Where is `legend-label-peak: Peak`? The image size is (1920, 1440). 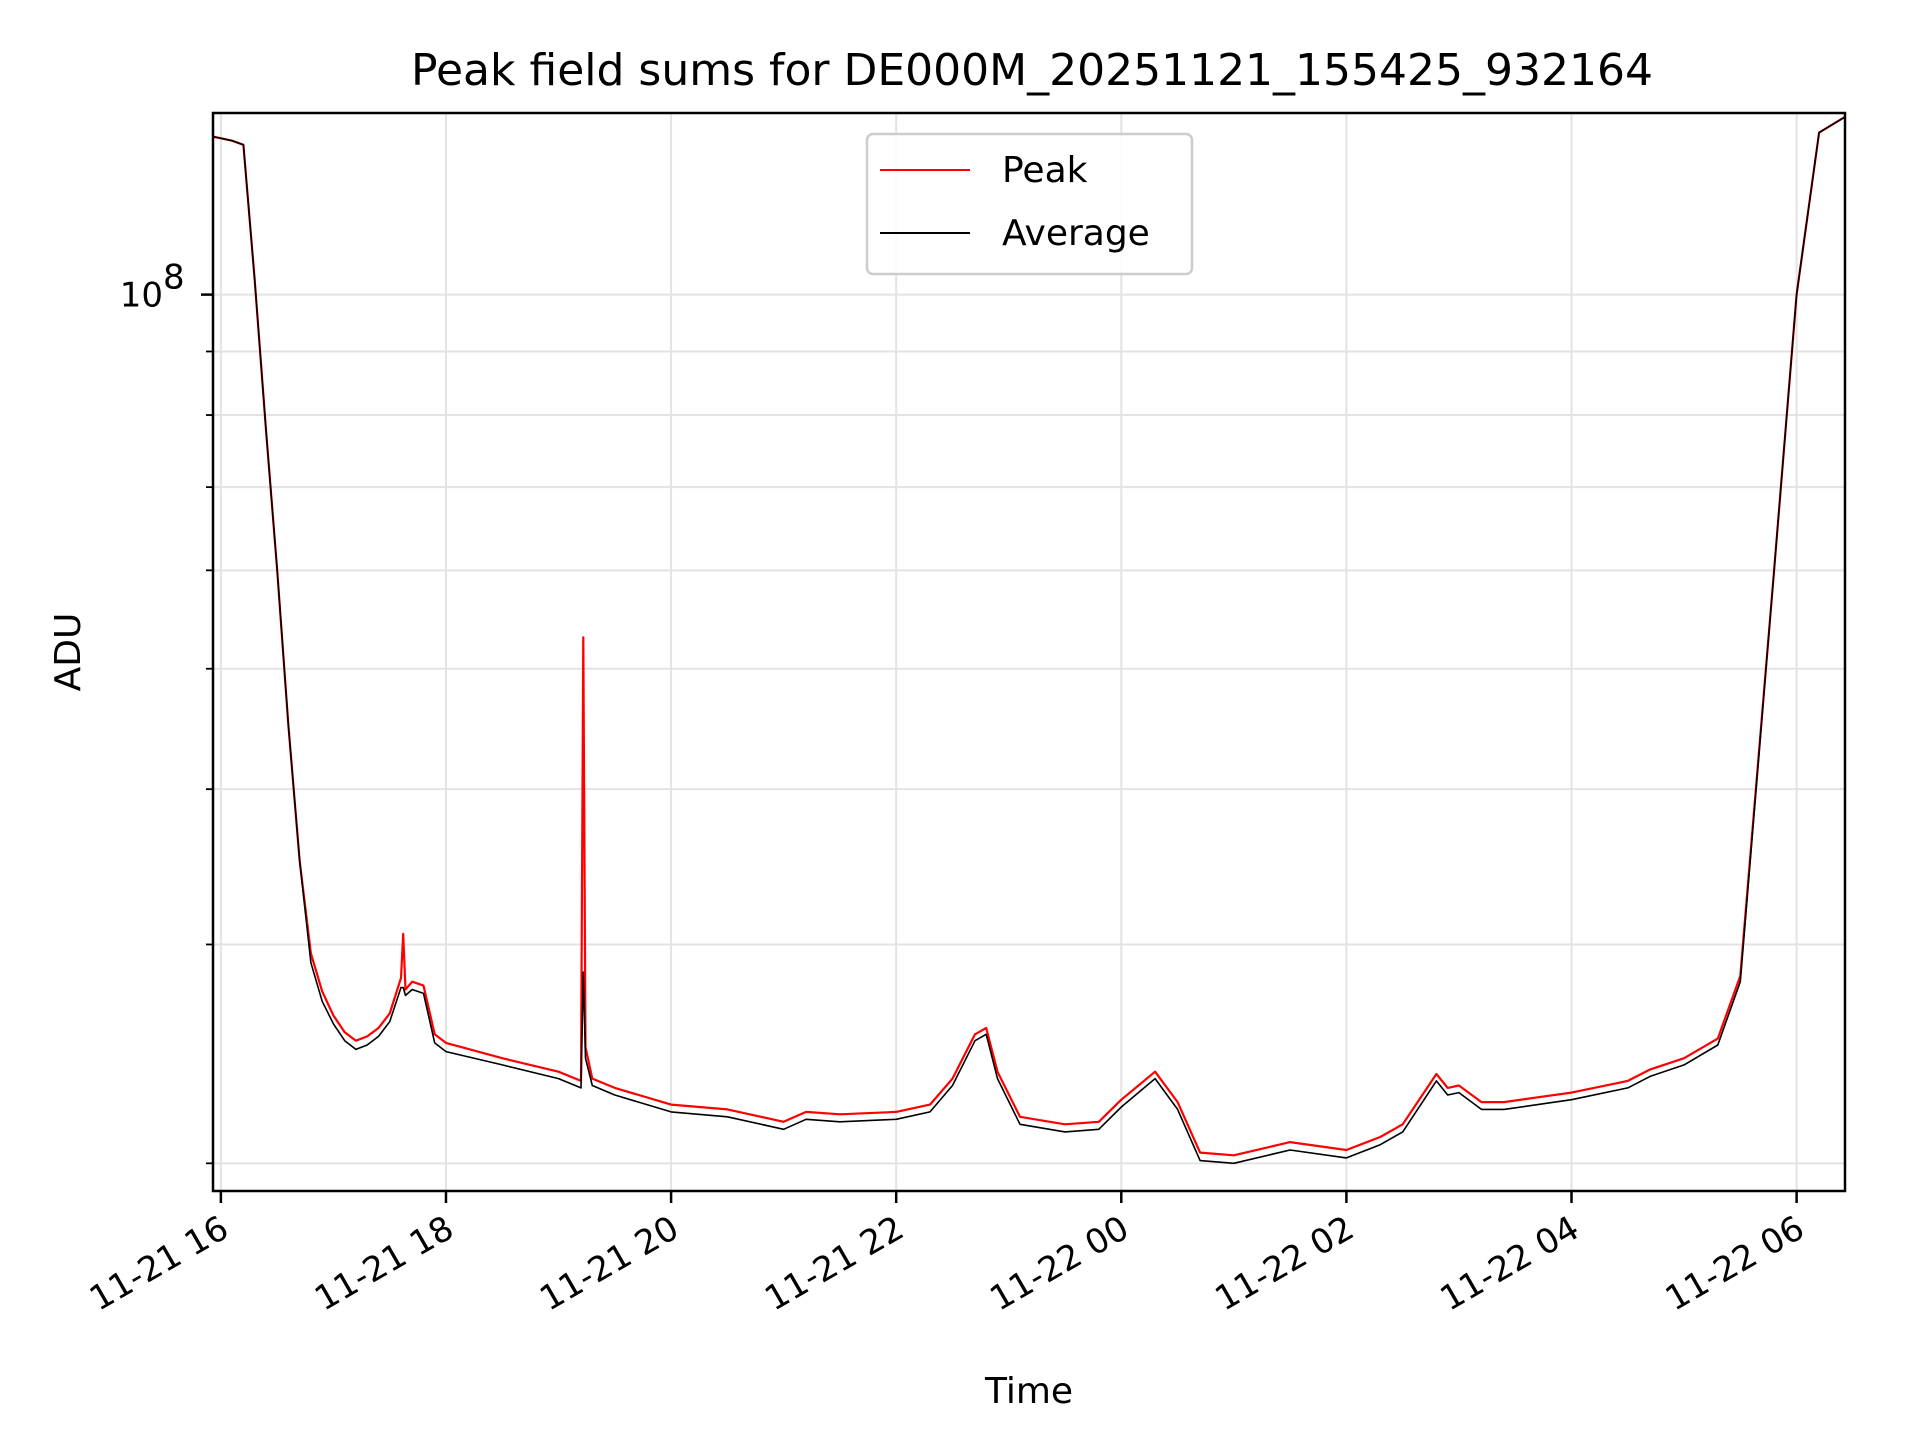
legend-label-peak: Peak is located at coordinates (1045, 170).